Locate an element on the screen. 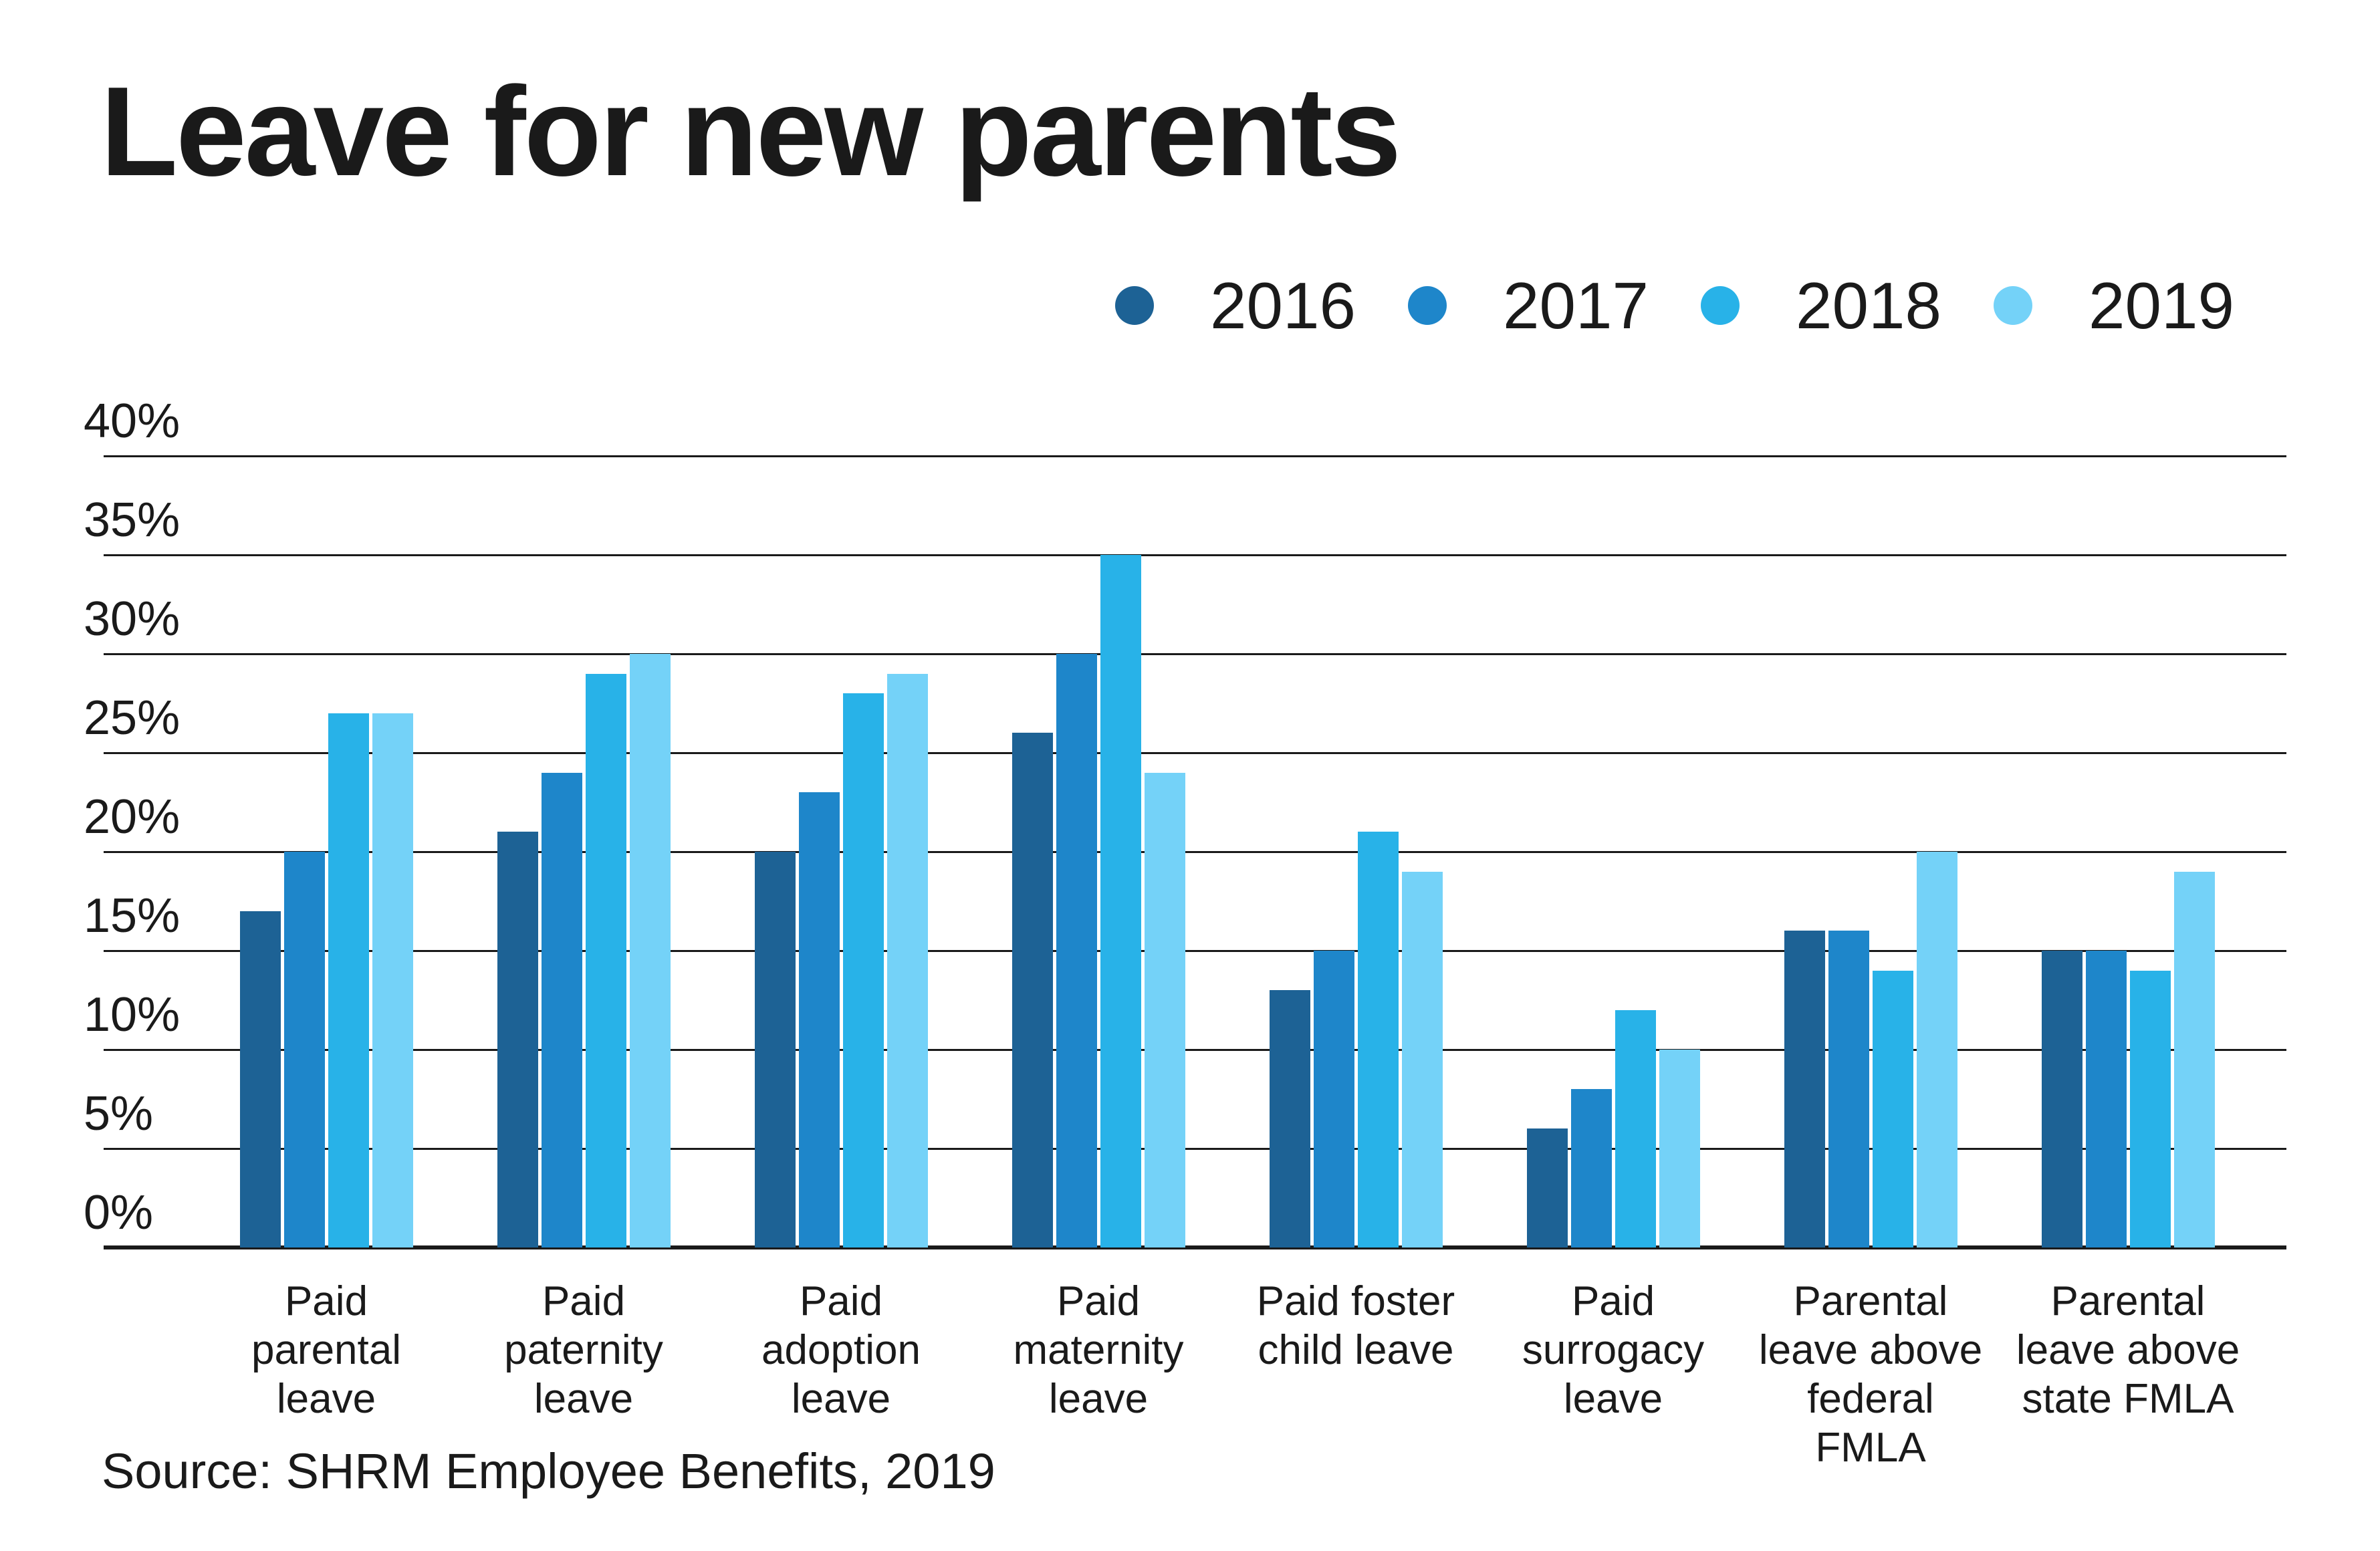 This screenshot has height=1551, width=2380. legend-item-2017: 2017 is located at coordinates (1528, 305).